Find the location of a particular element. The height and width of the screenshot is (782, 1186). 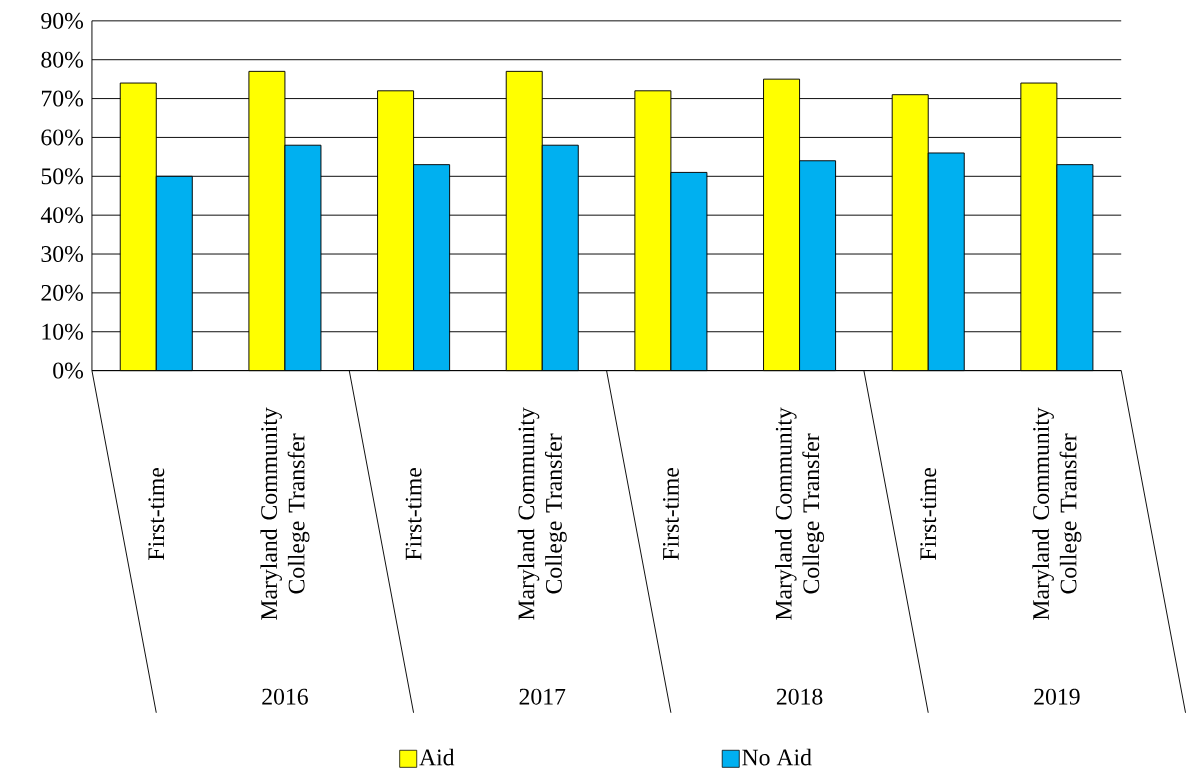

y-tick-label: 70% is located at coordinates (62, 98).